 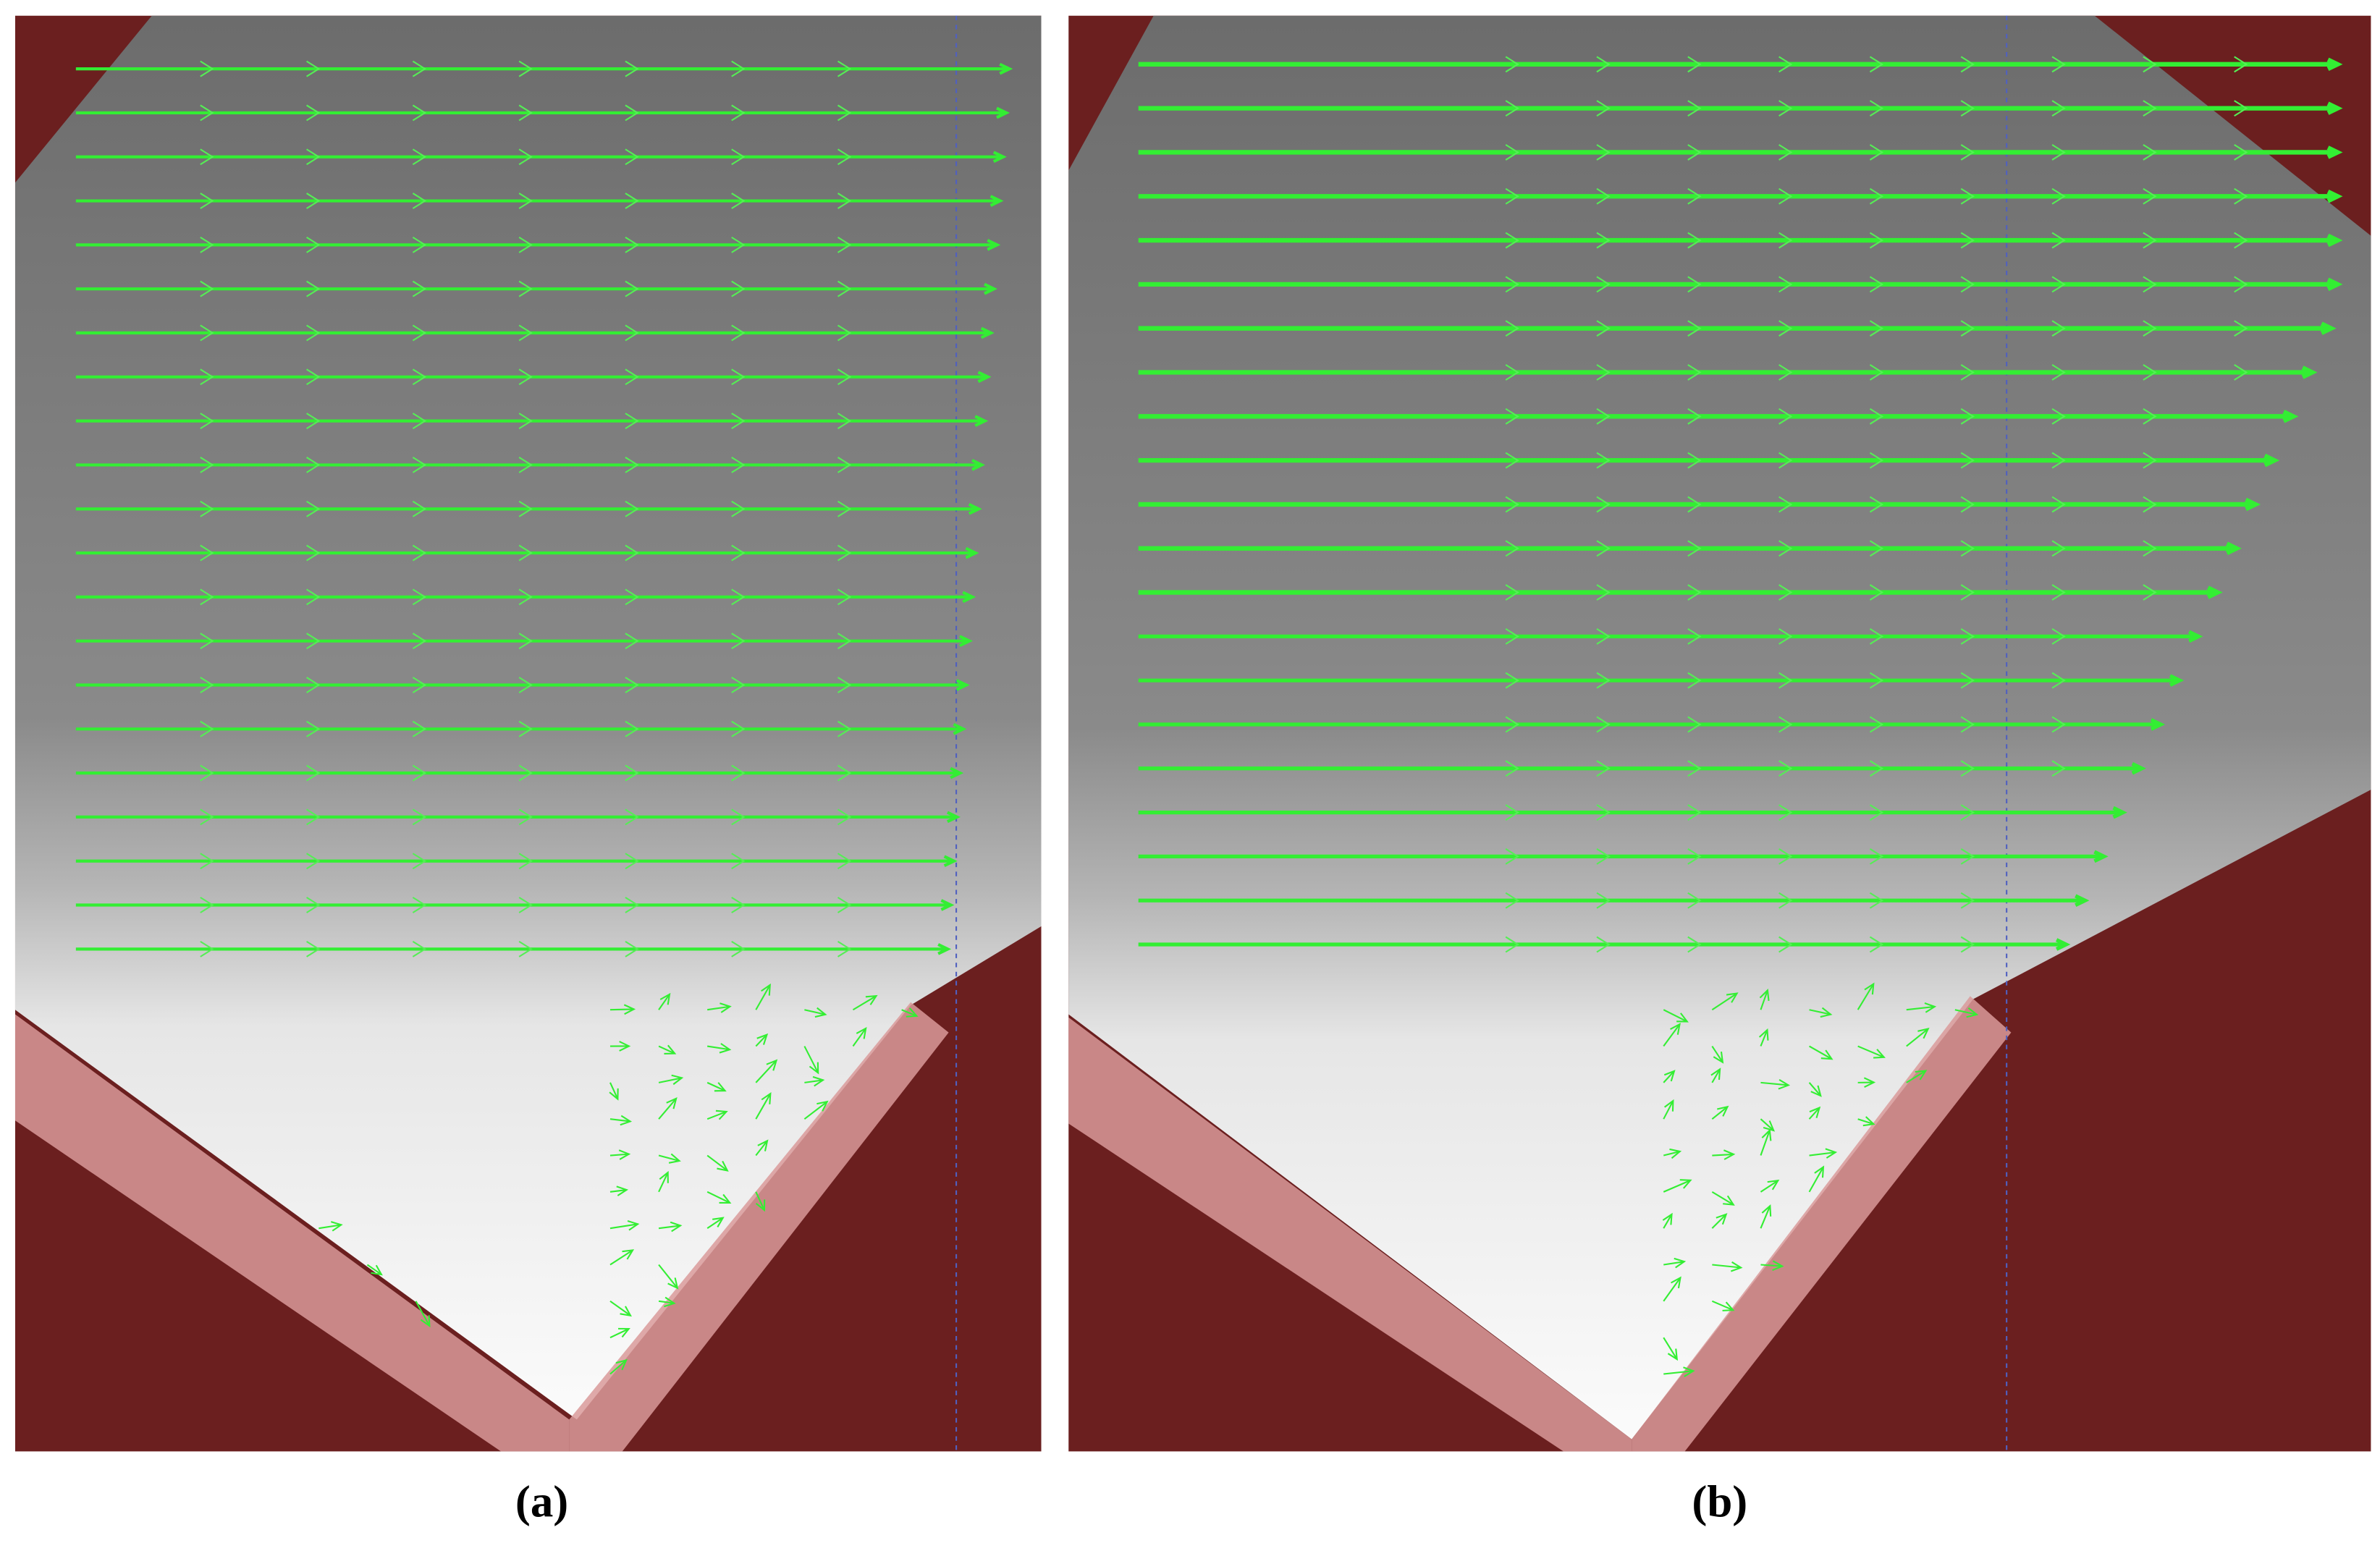 What do you see at coordinates (759, 1227) in the screenshot?
I see `wall-right` at bounding box center [759, 1227].